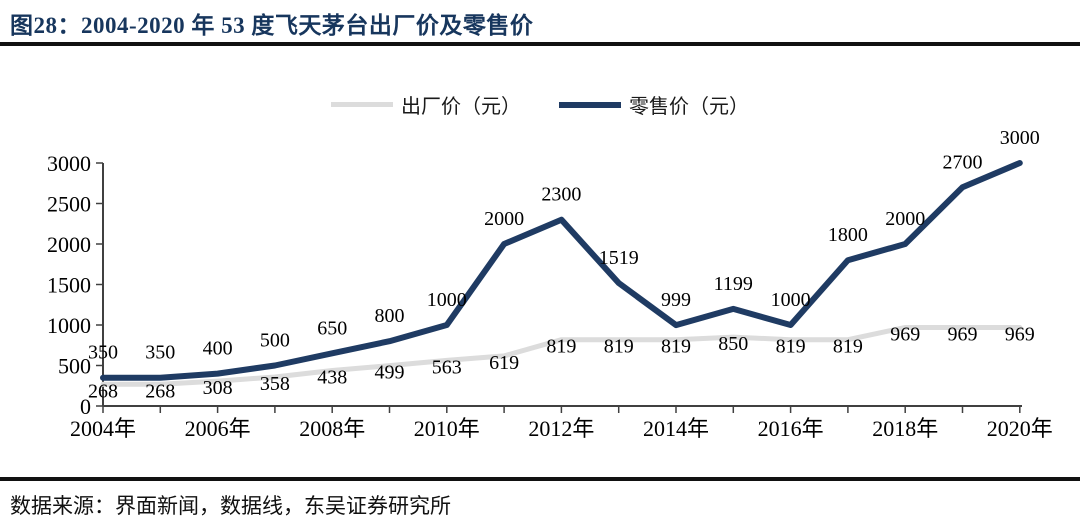  What do you see at coordinates (332, 378) in the screenshot?
I see `data-label: 438` at bounding box center [332, 378].